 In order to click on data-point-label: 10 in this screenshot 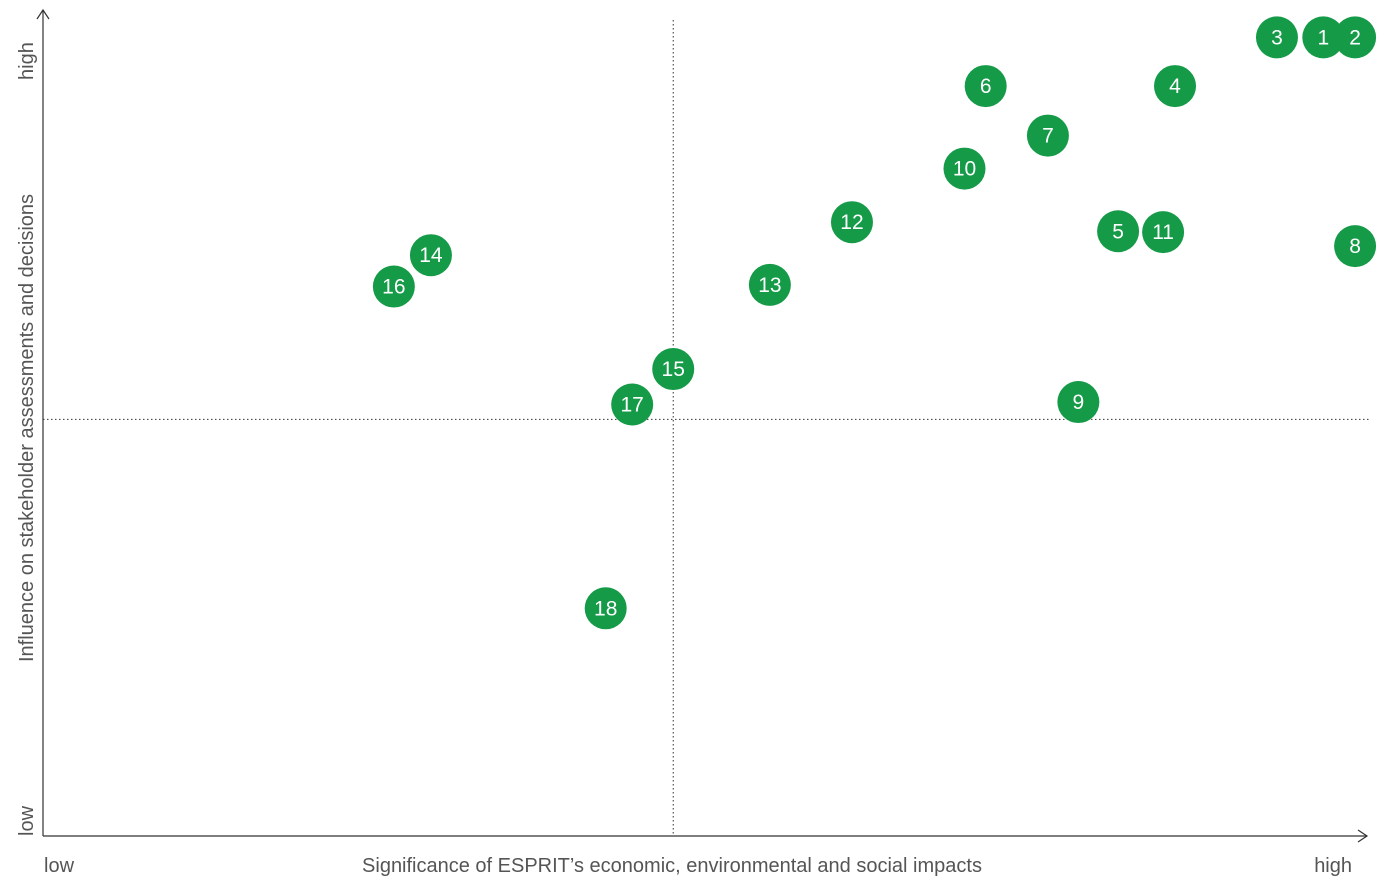, I will do `click(964, 169)`.